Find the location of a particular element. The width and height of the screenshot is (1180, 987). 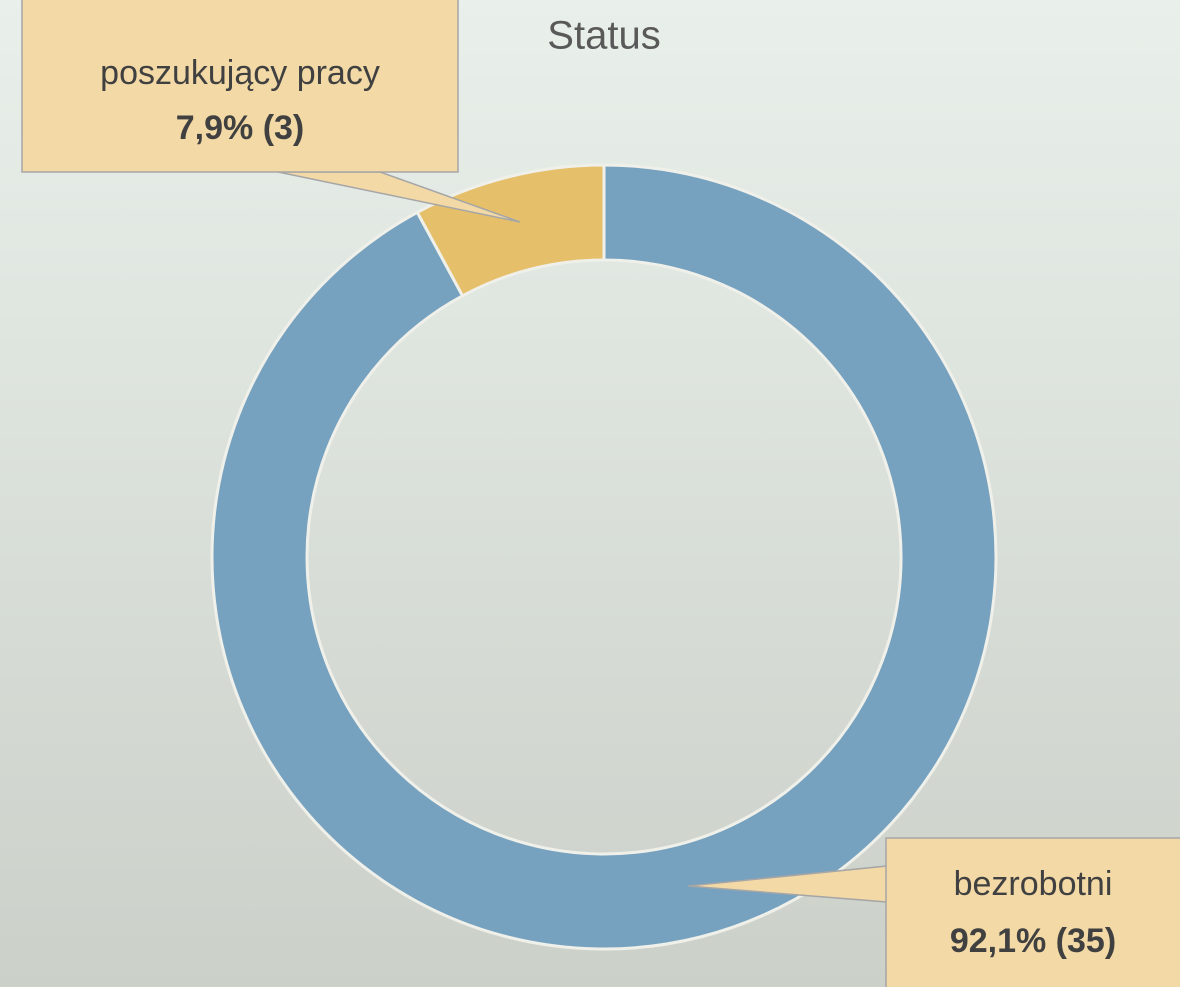

chart-title: Status is located at coordinates (603, 36).